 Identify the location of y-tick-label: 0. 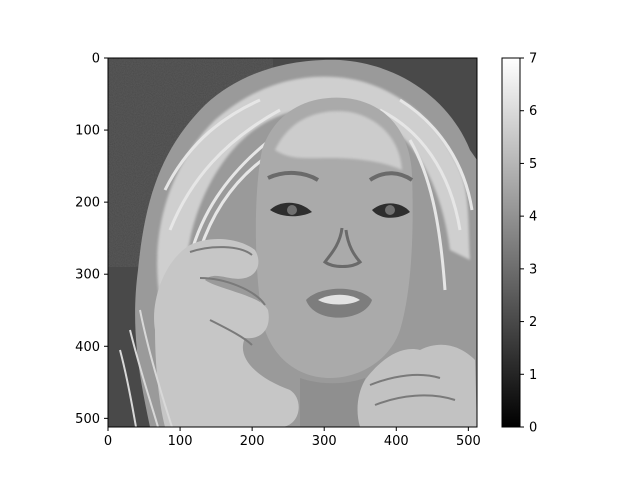
(96, 59).